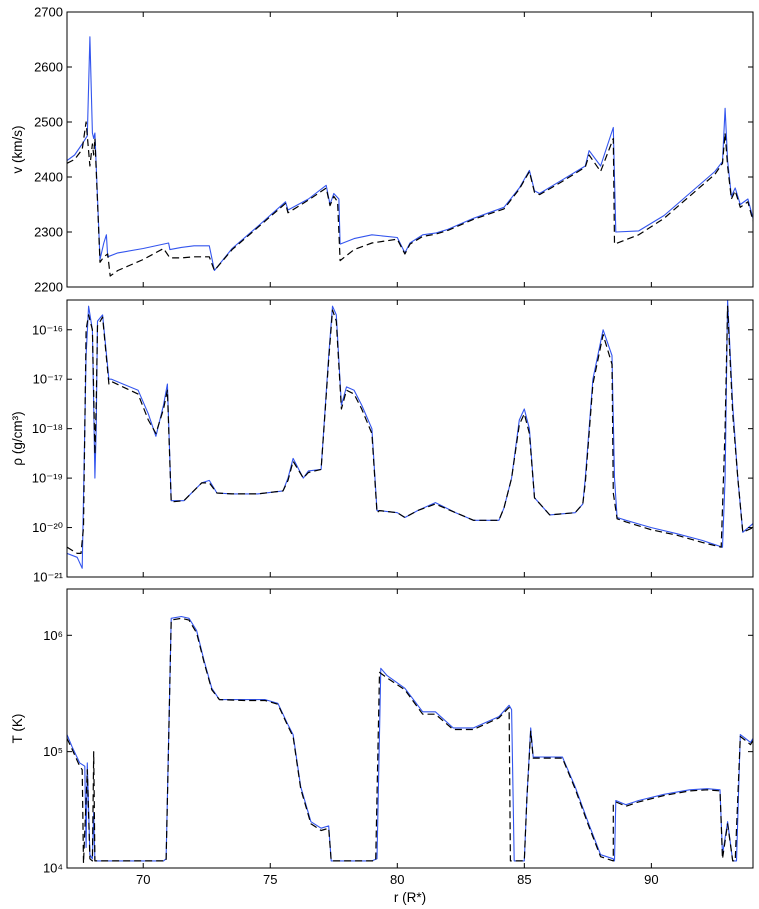  Describe the element at coordinates (143, 879) in the screenshot. I see `x-tick-label: 70` at that location.